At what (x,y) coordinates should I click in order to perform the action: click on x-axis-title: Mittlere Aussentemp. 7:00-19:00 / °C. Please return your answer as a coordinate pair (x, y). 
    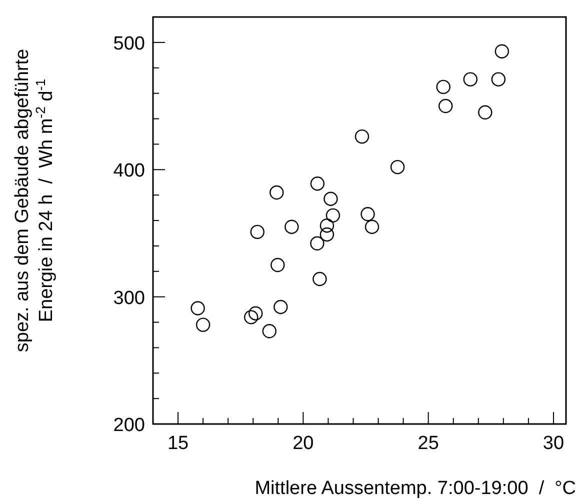
    Looking at the image, I should click on (415, 488).